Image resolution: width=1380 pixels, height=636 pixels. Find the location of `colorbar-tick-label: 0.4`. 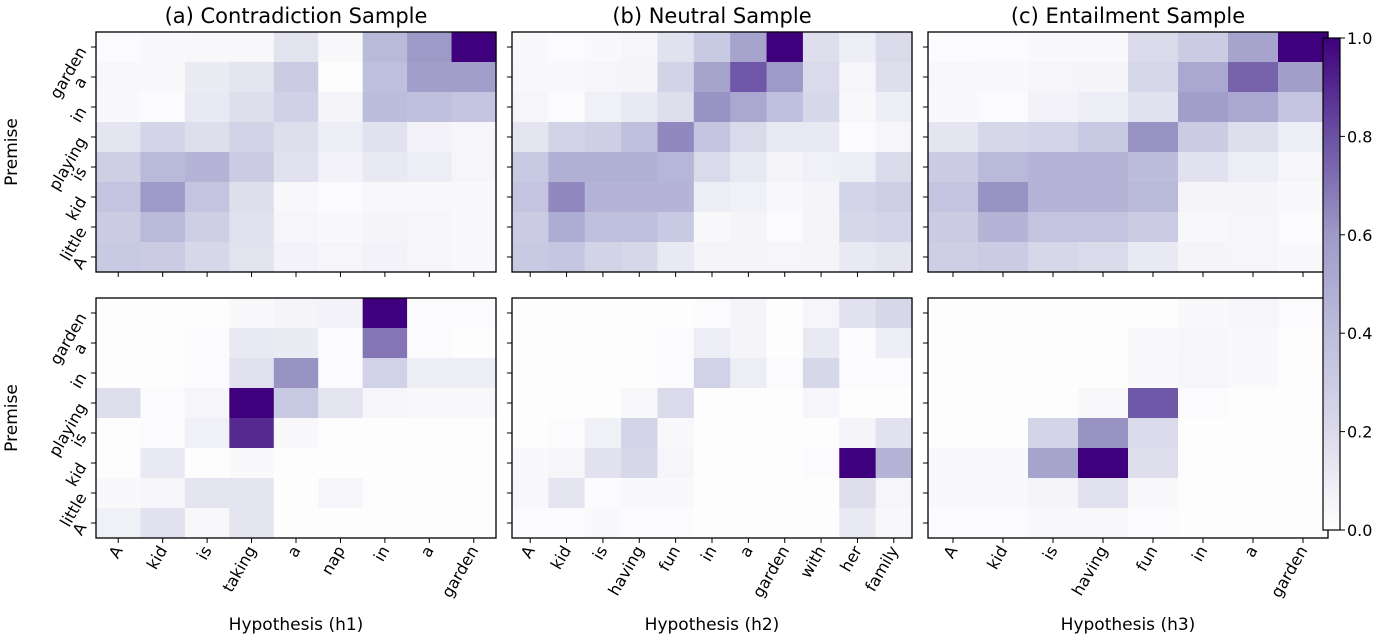

colorbar-tick-label: 0.4 is located at coordinates (1359, 333).